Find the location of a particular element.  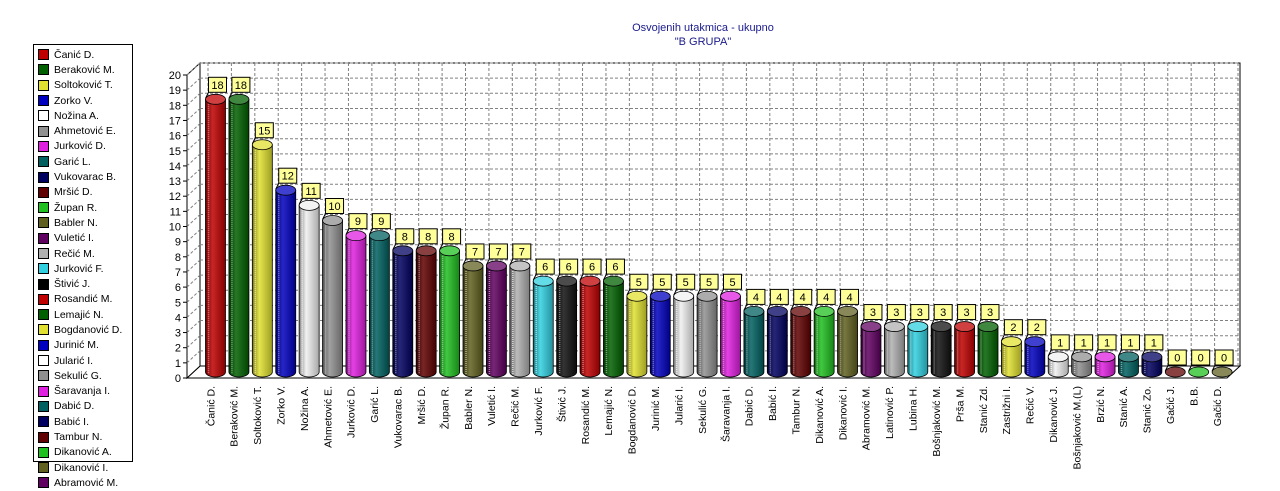

data-label: 6 is located at coordinates (592, 268).